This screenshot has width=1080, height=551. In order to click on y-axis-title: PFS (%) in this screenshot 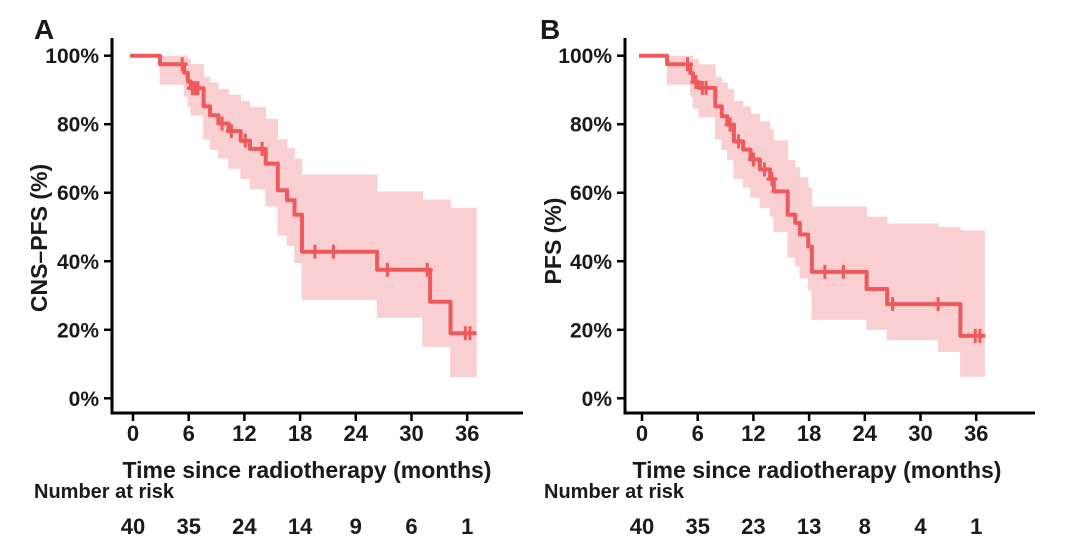, I will do `click(553, 241)`.